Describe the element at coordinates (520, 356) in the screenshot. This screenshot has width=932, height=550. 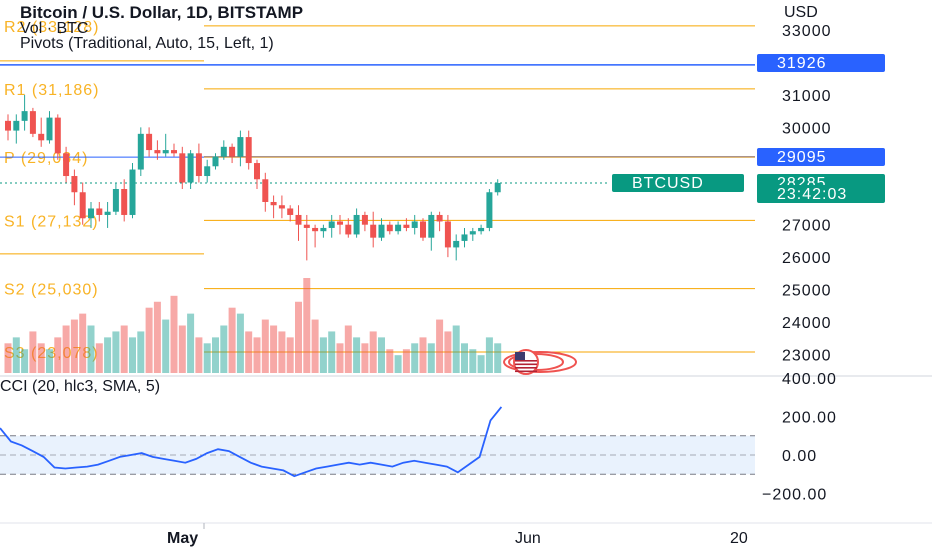
I see `flag-canton` at that location.